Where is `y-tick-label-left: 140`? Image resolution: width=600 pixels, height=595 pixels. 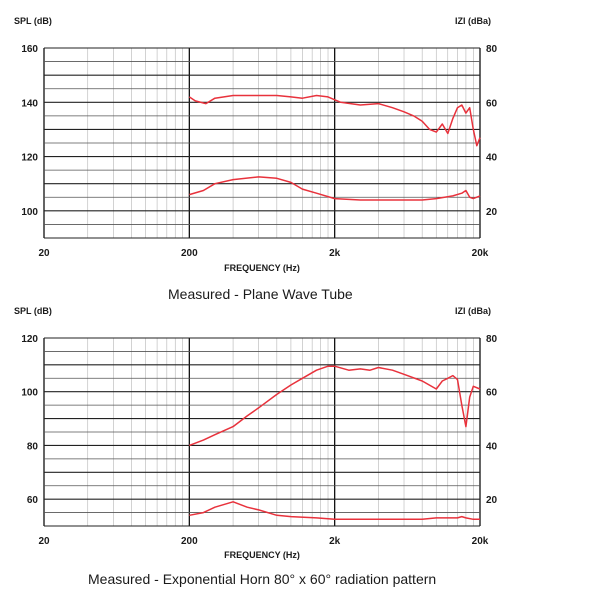
y-tick-label-left: 140 is located at coordinates (29, 103).